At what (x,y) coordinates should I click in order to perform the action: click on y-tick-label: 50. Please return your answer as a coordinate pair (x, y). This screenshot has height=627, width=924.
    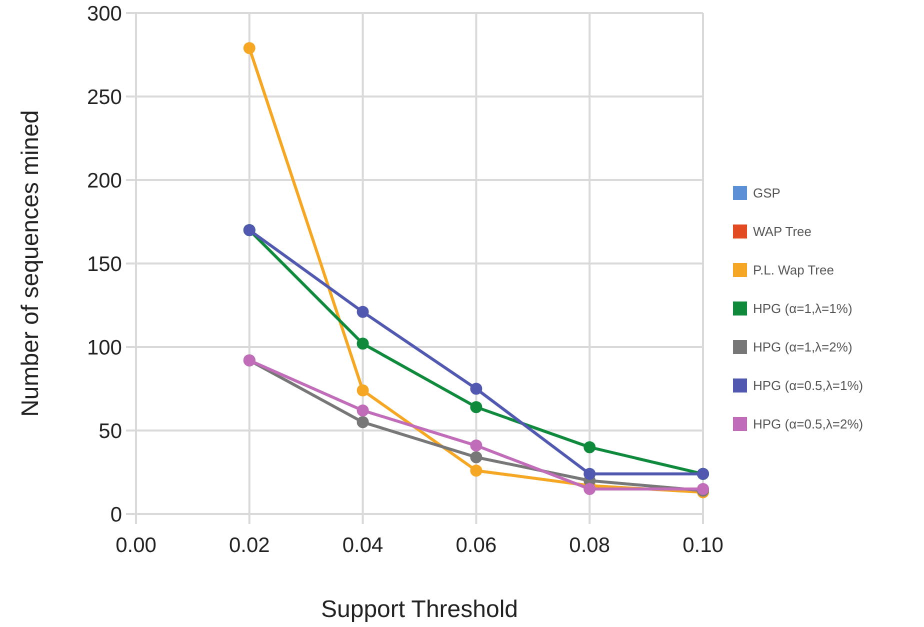
    Looking at the image, I should click on (110, 431).